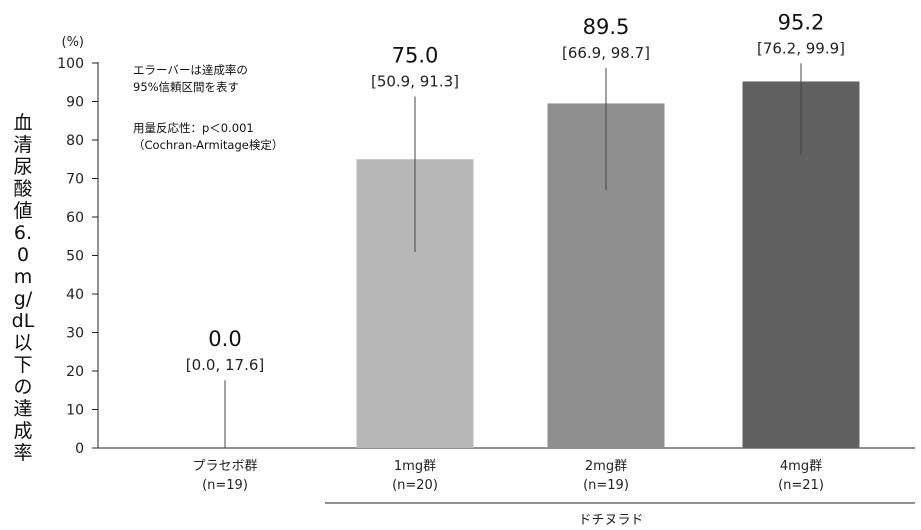  I want to click on group-label: ドチヌラド, so click(610, 520).